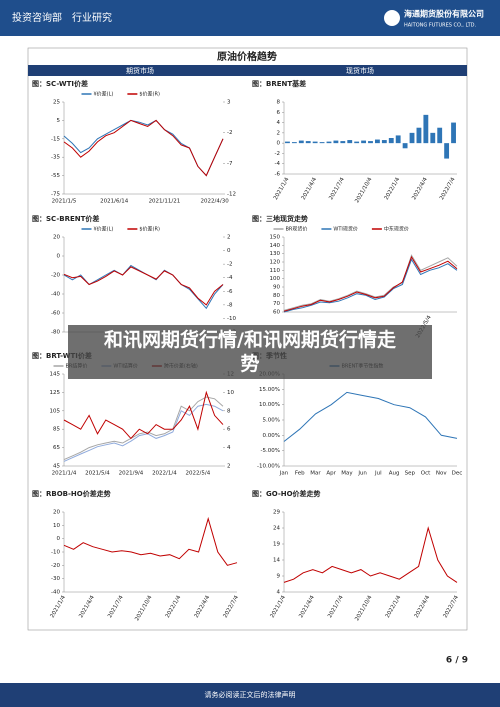  I want to click on y2-tick-label: -12, so click(231, 195).